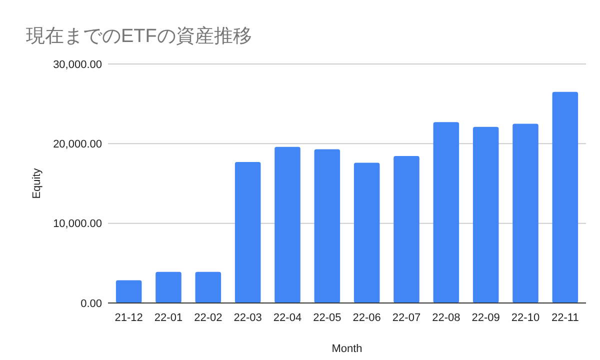  What do you see at coordinates (347, 349) in the screenshot?
I see `x-axis-title: Month` at bounding box center [347, 349].